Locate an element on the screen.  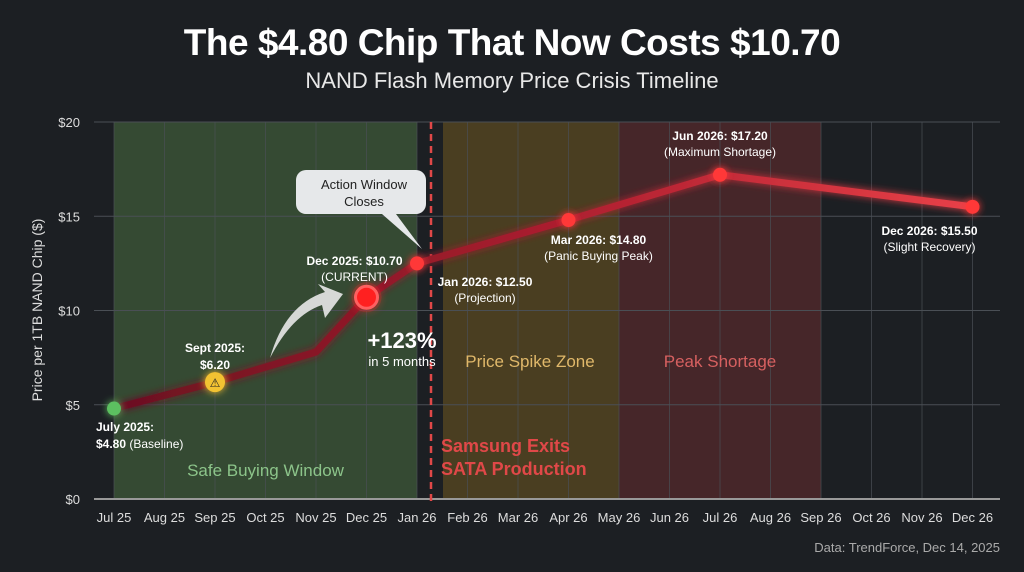
y-tick-label: $15 is located at coordinates (69, 216).